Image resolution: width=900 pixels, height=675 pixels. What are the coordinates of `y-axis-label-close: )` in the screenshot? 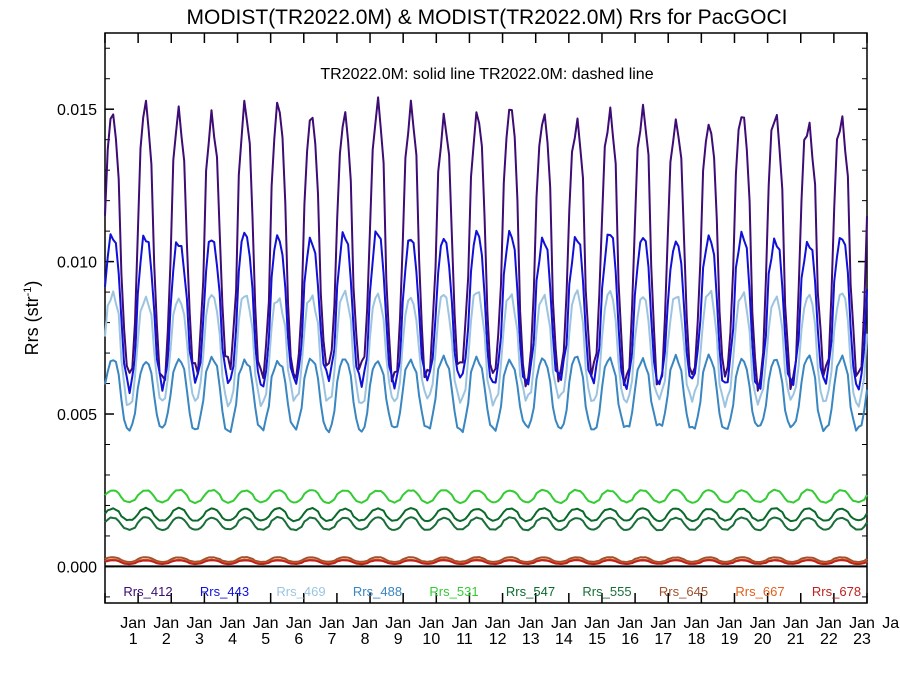 It's located at (32, 284).